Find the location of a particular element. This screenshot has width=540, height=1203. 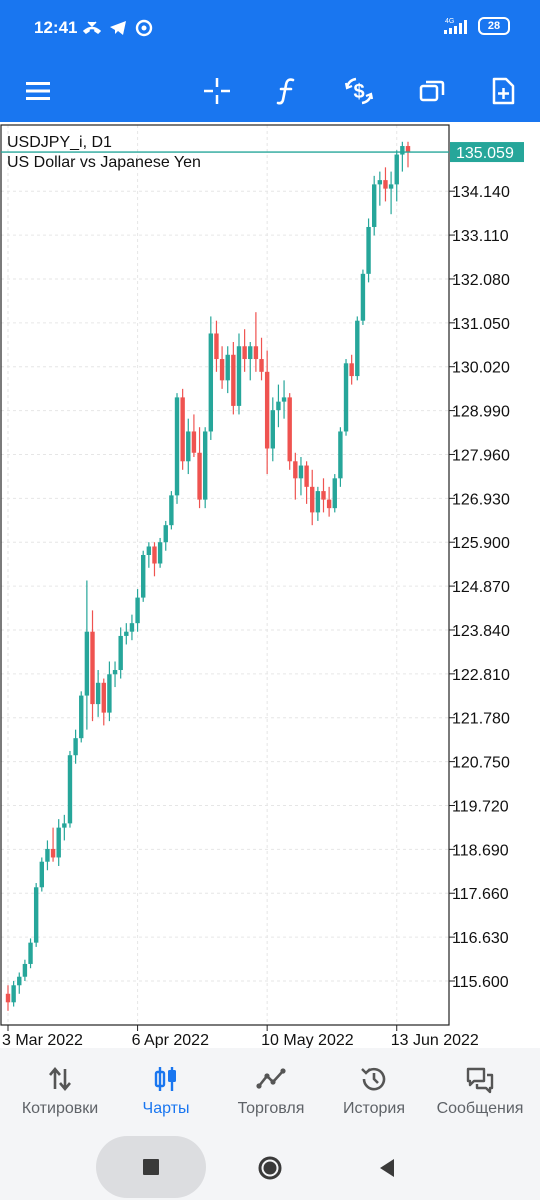

missed-call-icon is located at coordinates (92, 27).